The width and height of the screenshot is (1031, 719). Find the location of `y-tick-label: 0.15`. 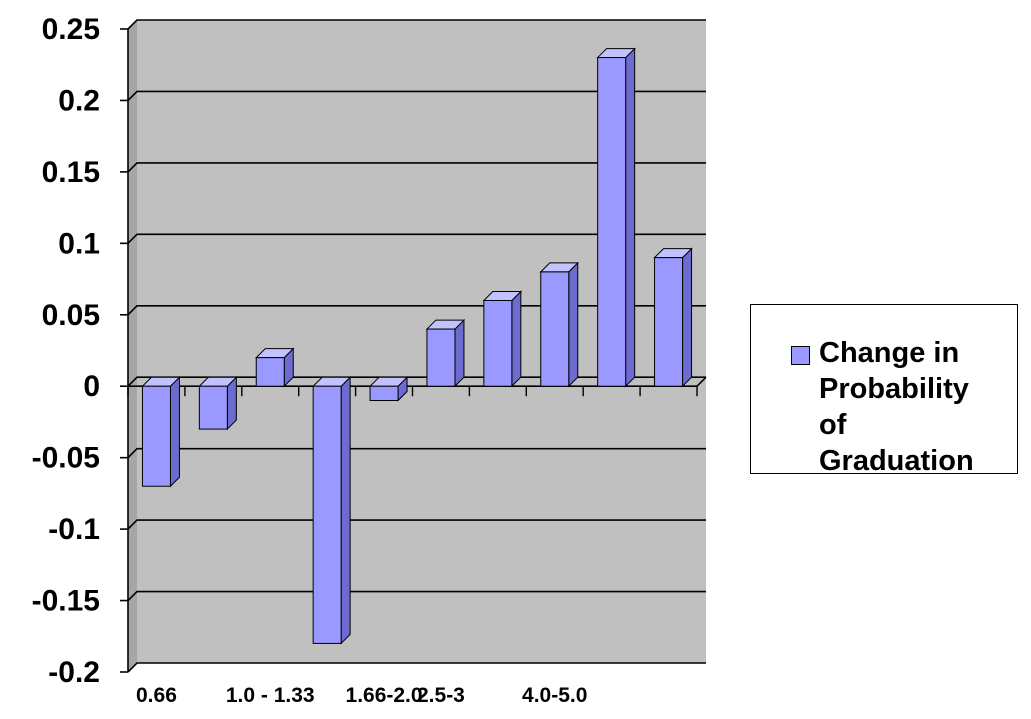

y-tick-label: 0.15 is located at coordinates (71, 172).